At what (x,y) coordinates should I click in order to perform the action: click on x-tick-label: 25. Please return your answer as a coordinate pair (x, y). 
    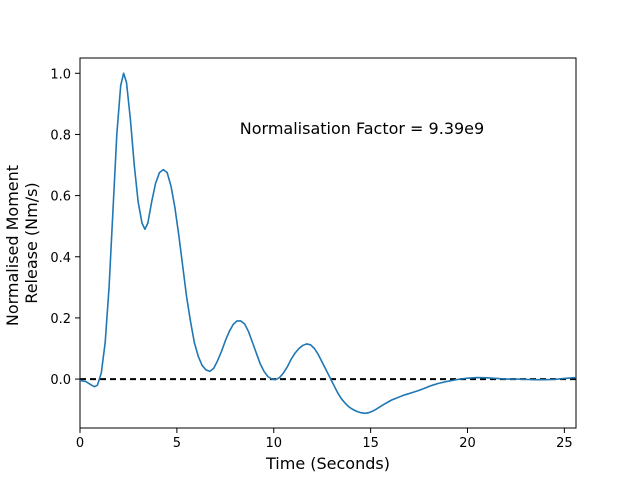
    Looking at the image, I should click on (564, 443).